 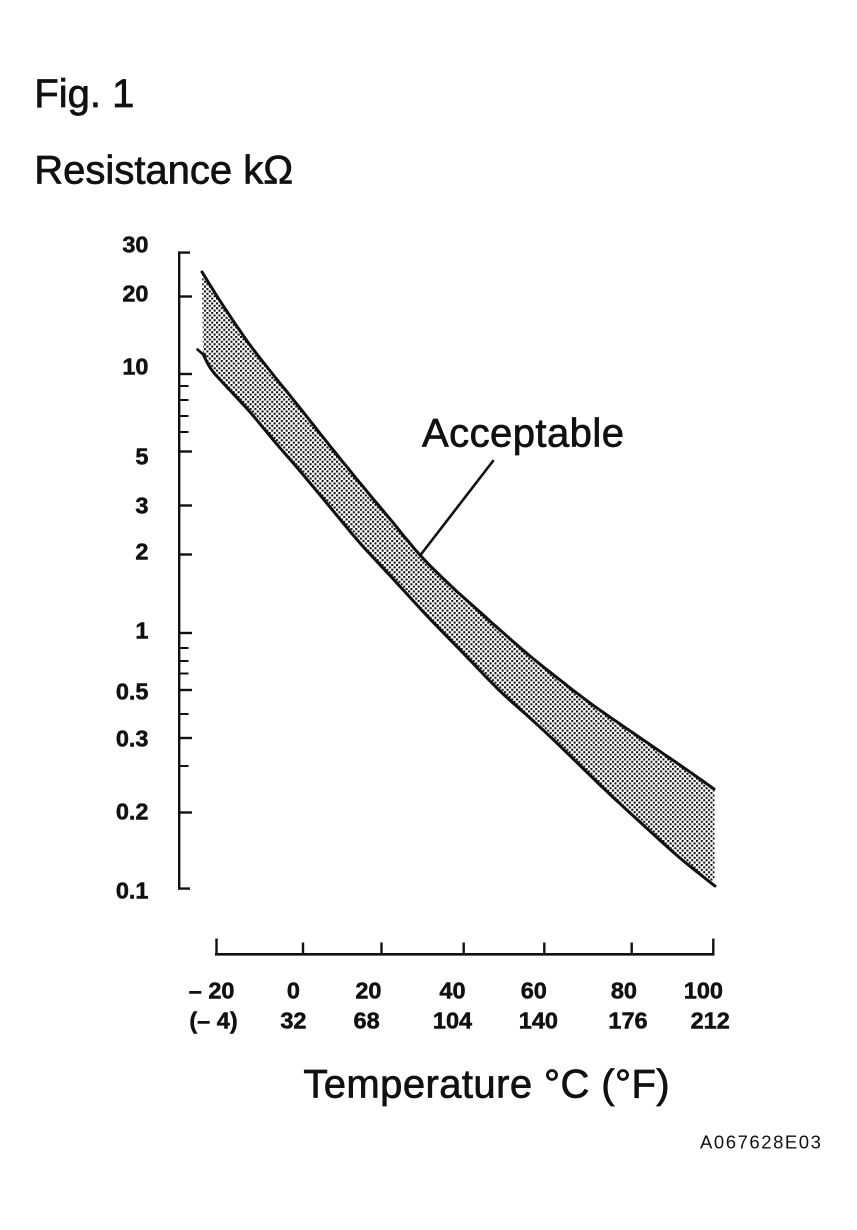 What do you see at coordinates (141, 551) in the screenshot?
I see `svg-text: 2` at bounding box center [141, 551].